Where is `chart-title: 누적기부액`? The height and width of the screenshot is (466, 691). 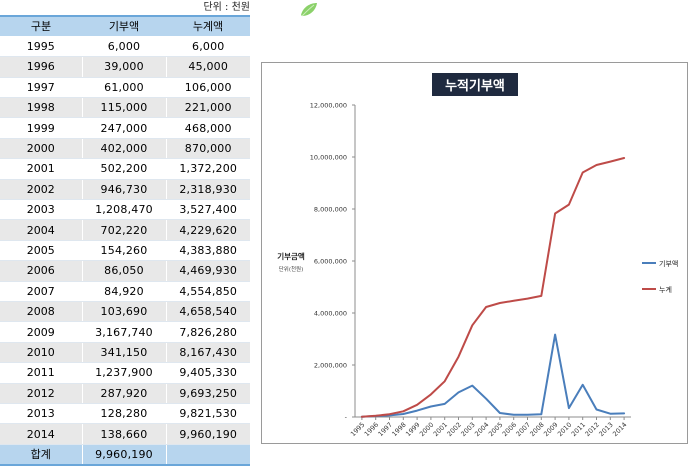
chart-title: 누적기부액 is located at coordinates (475, 86).